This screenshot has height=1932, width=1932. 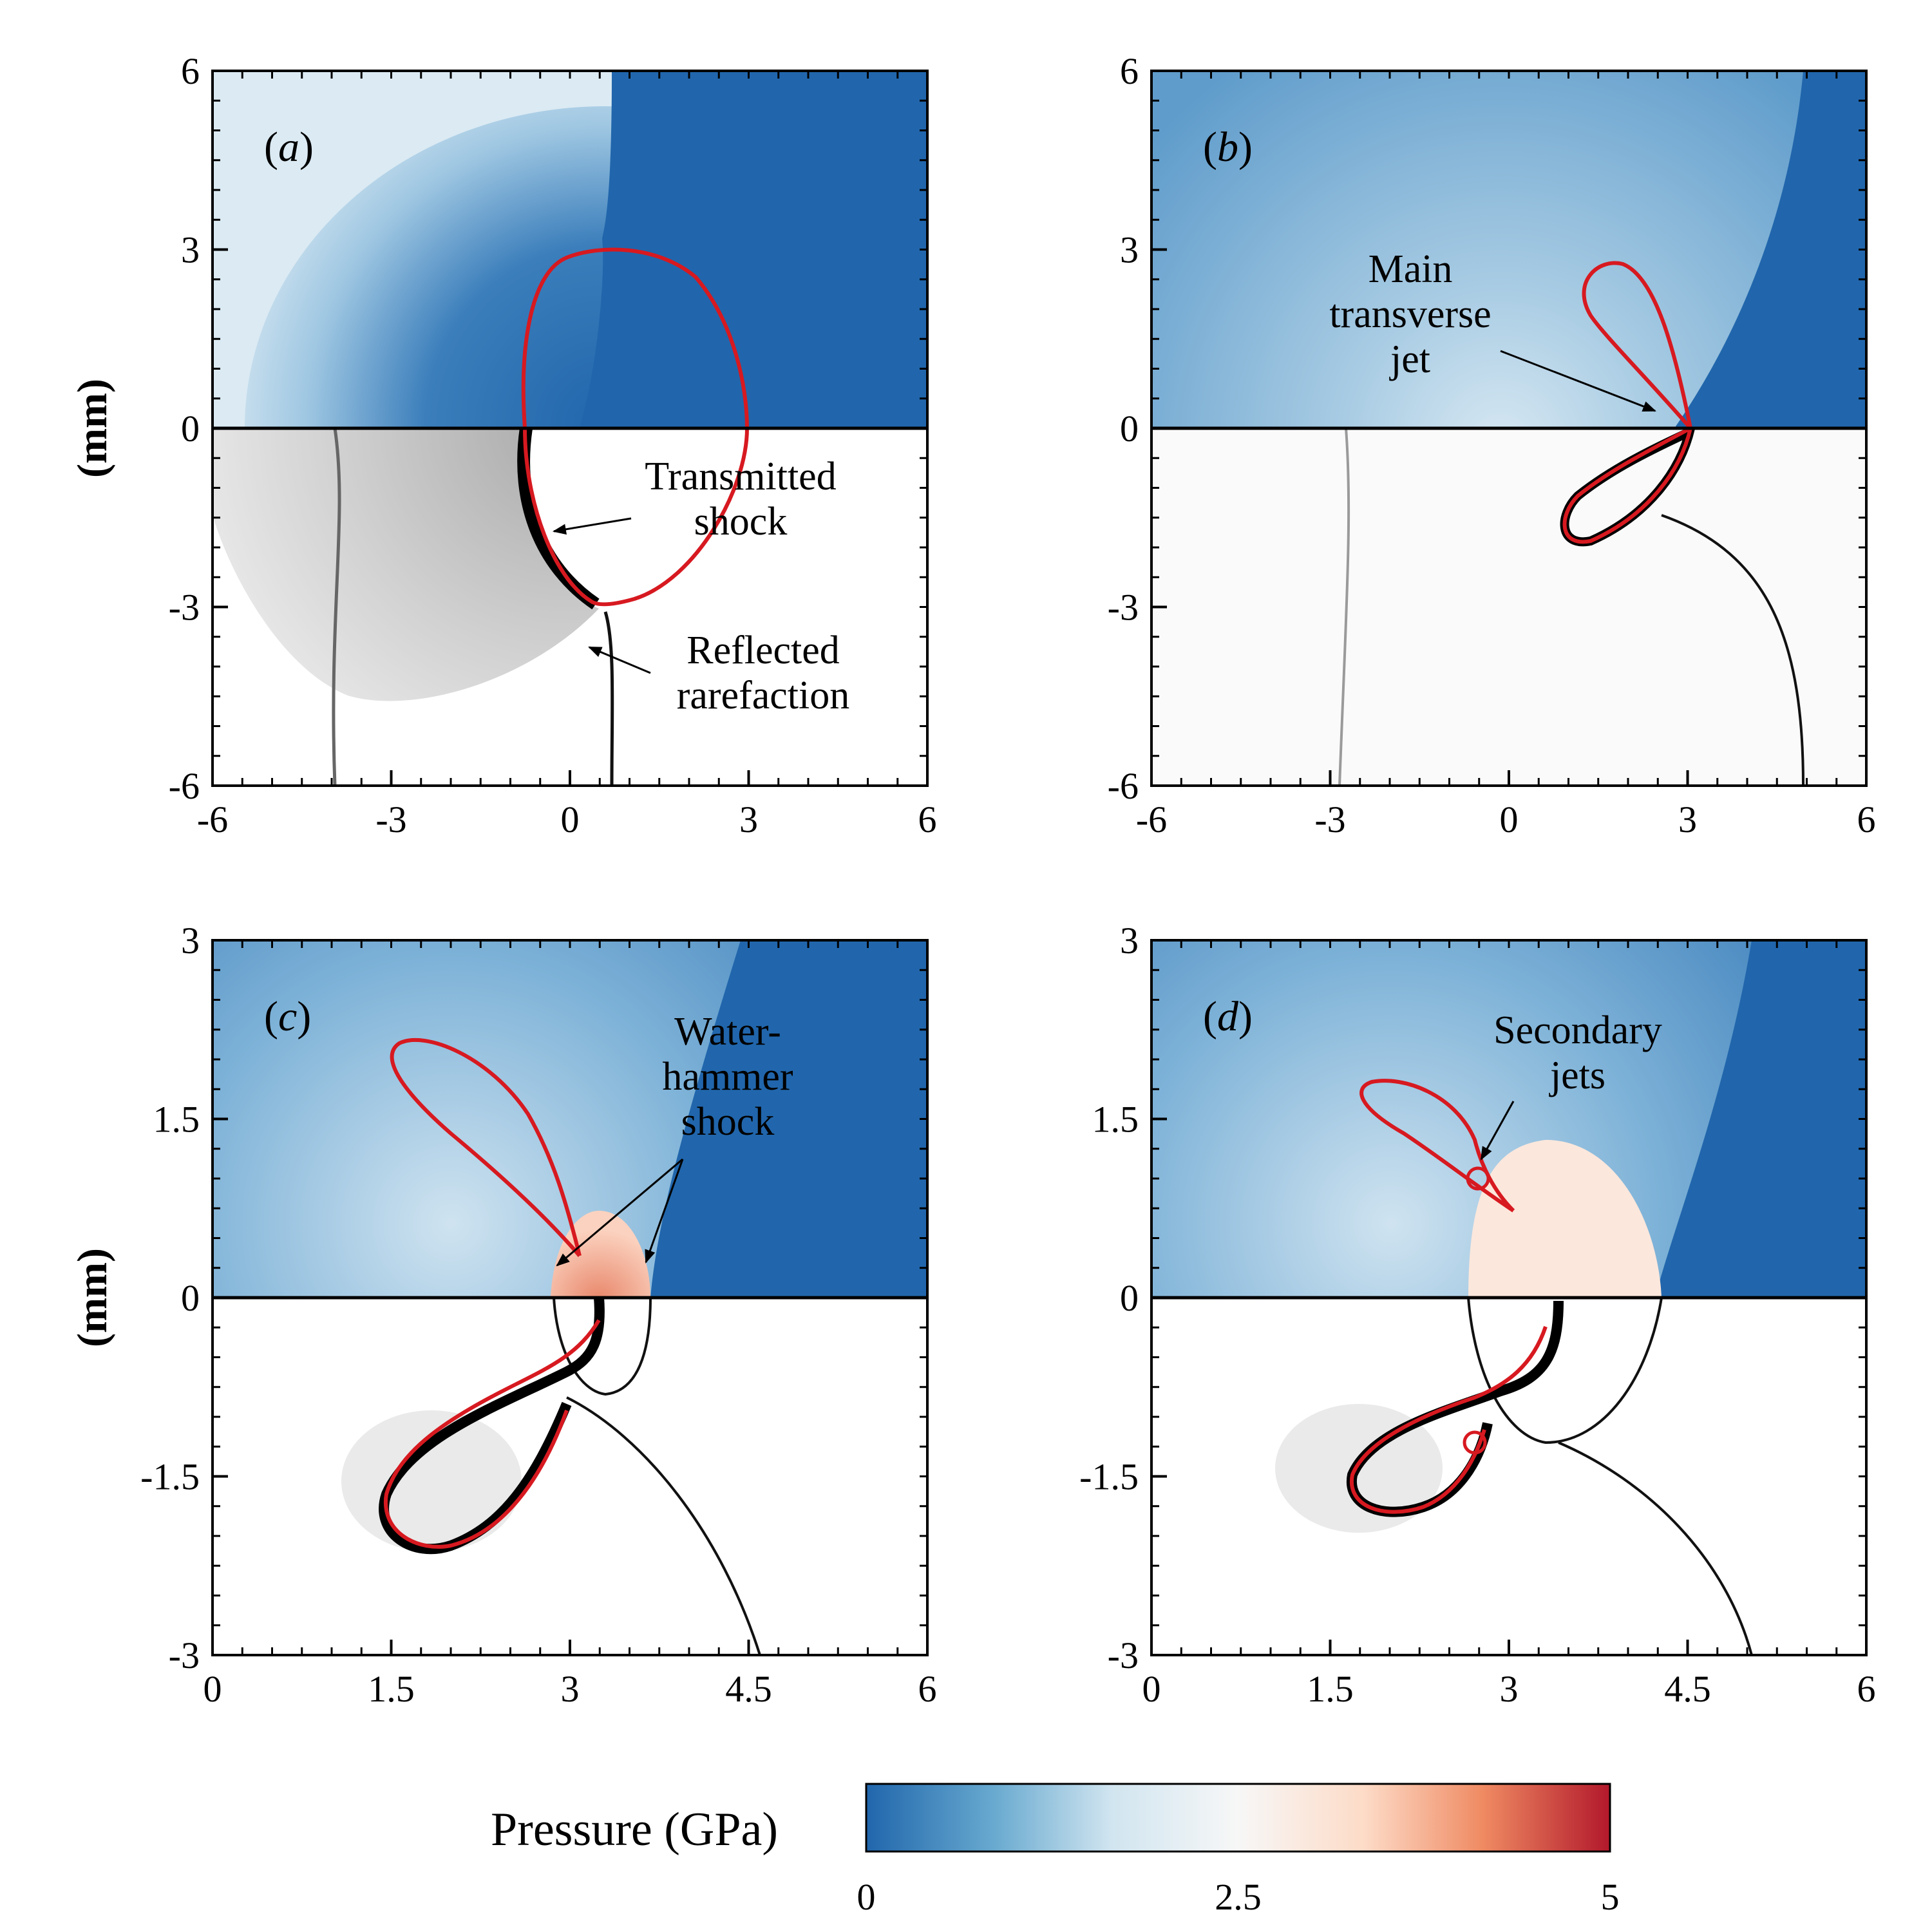 I want to click on panel-c-bubble-upper, so click(x=486, y=1147).